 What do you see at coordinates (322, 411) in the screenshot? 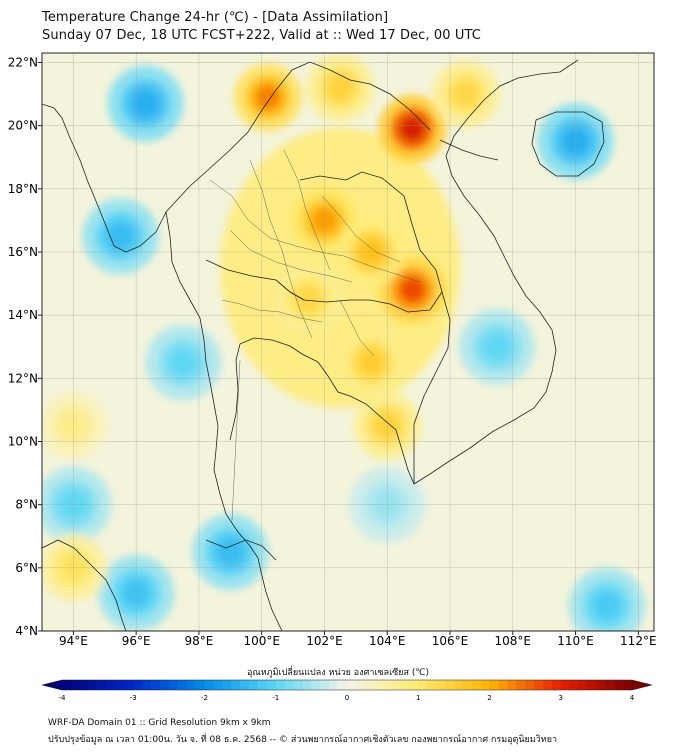
I see `gulf-coast` at bounding box center [322, 411].